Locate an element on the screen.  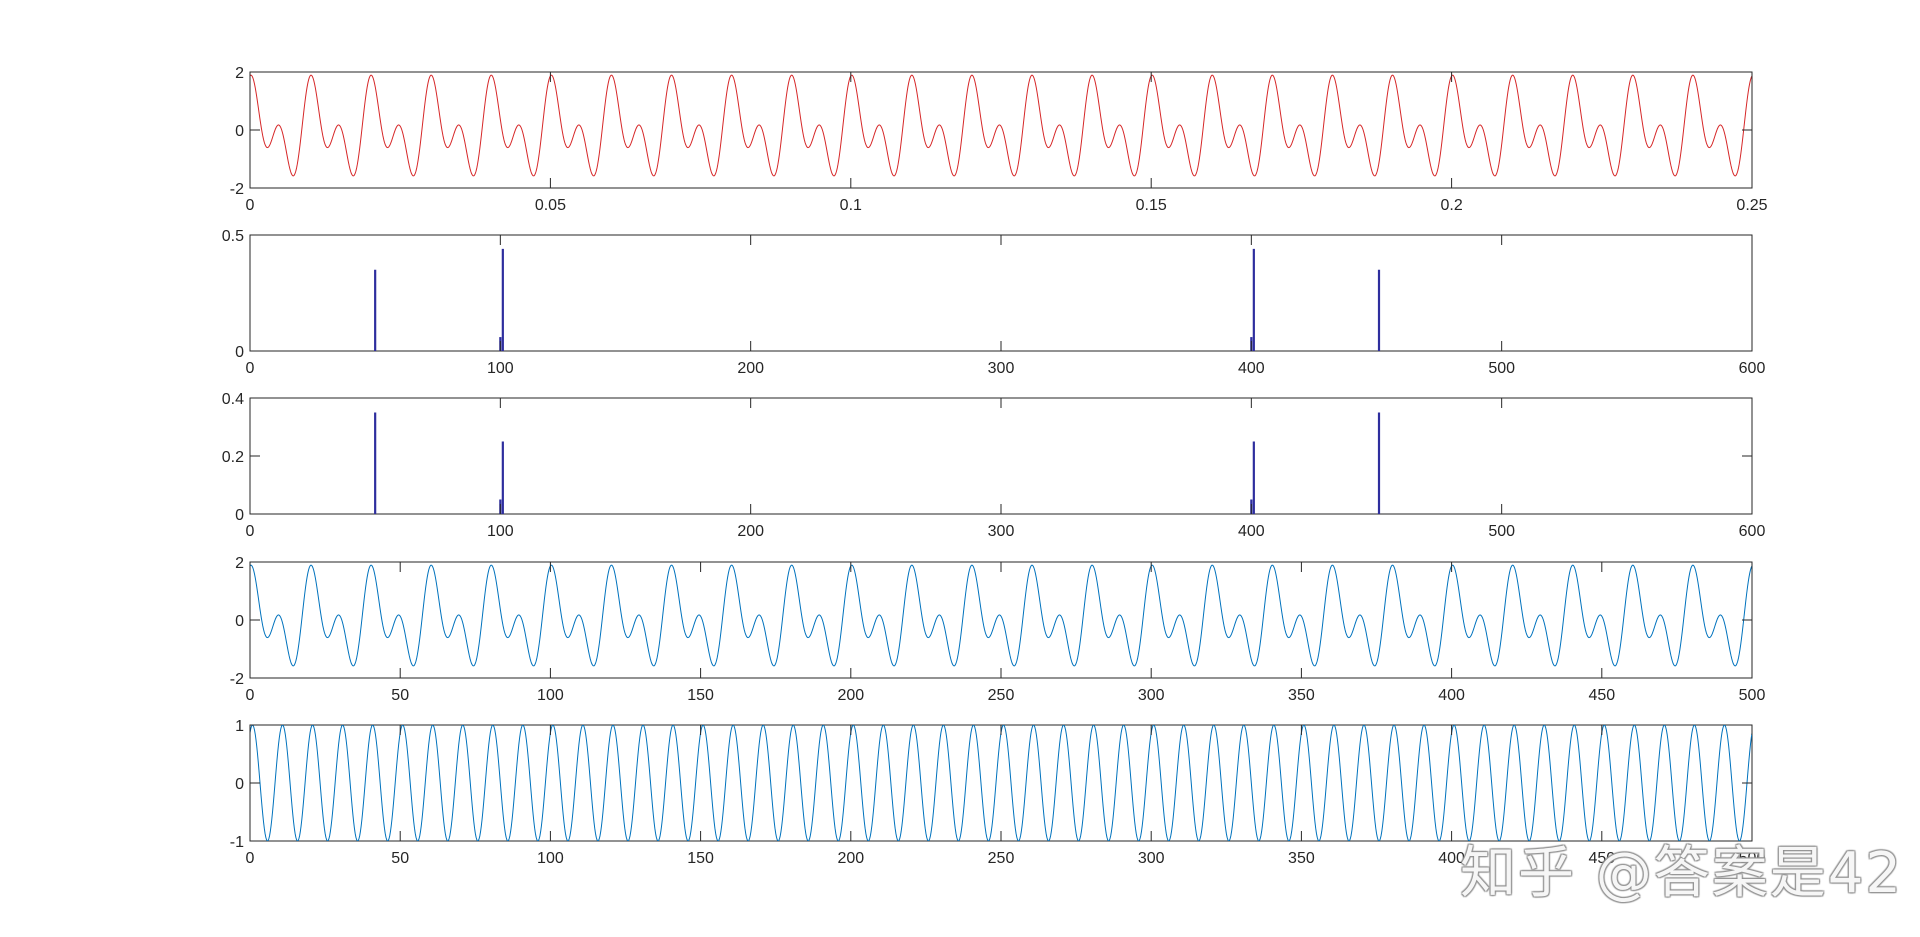
axes-4: 0 50 100 150 200 250 300 350 400 450 500-202 is located at coordinates (998, 629).